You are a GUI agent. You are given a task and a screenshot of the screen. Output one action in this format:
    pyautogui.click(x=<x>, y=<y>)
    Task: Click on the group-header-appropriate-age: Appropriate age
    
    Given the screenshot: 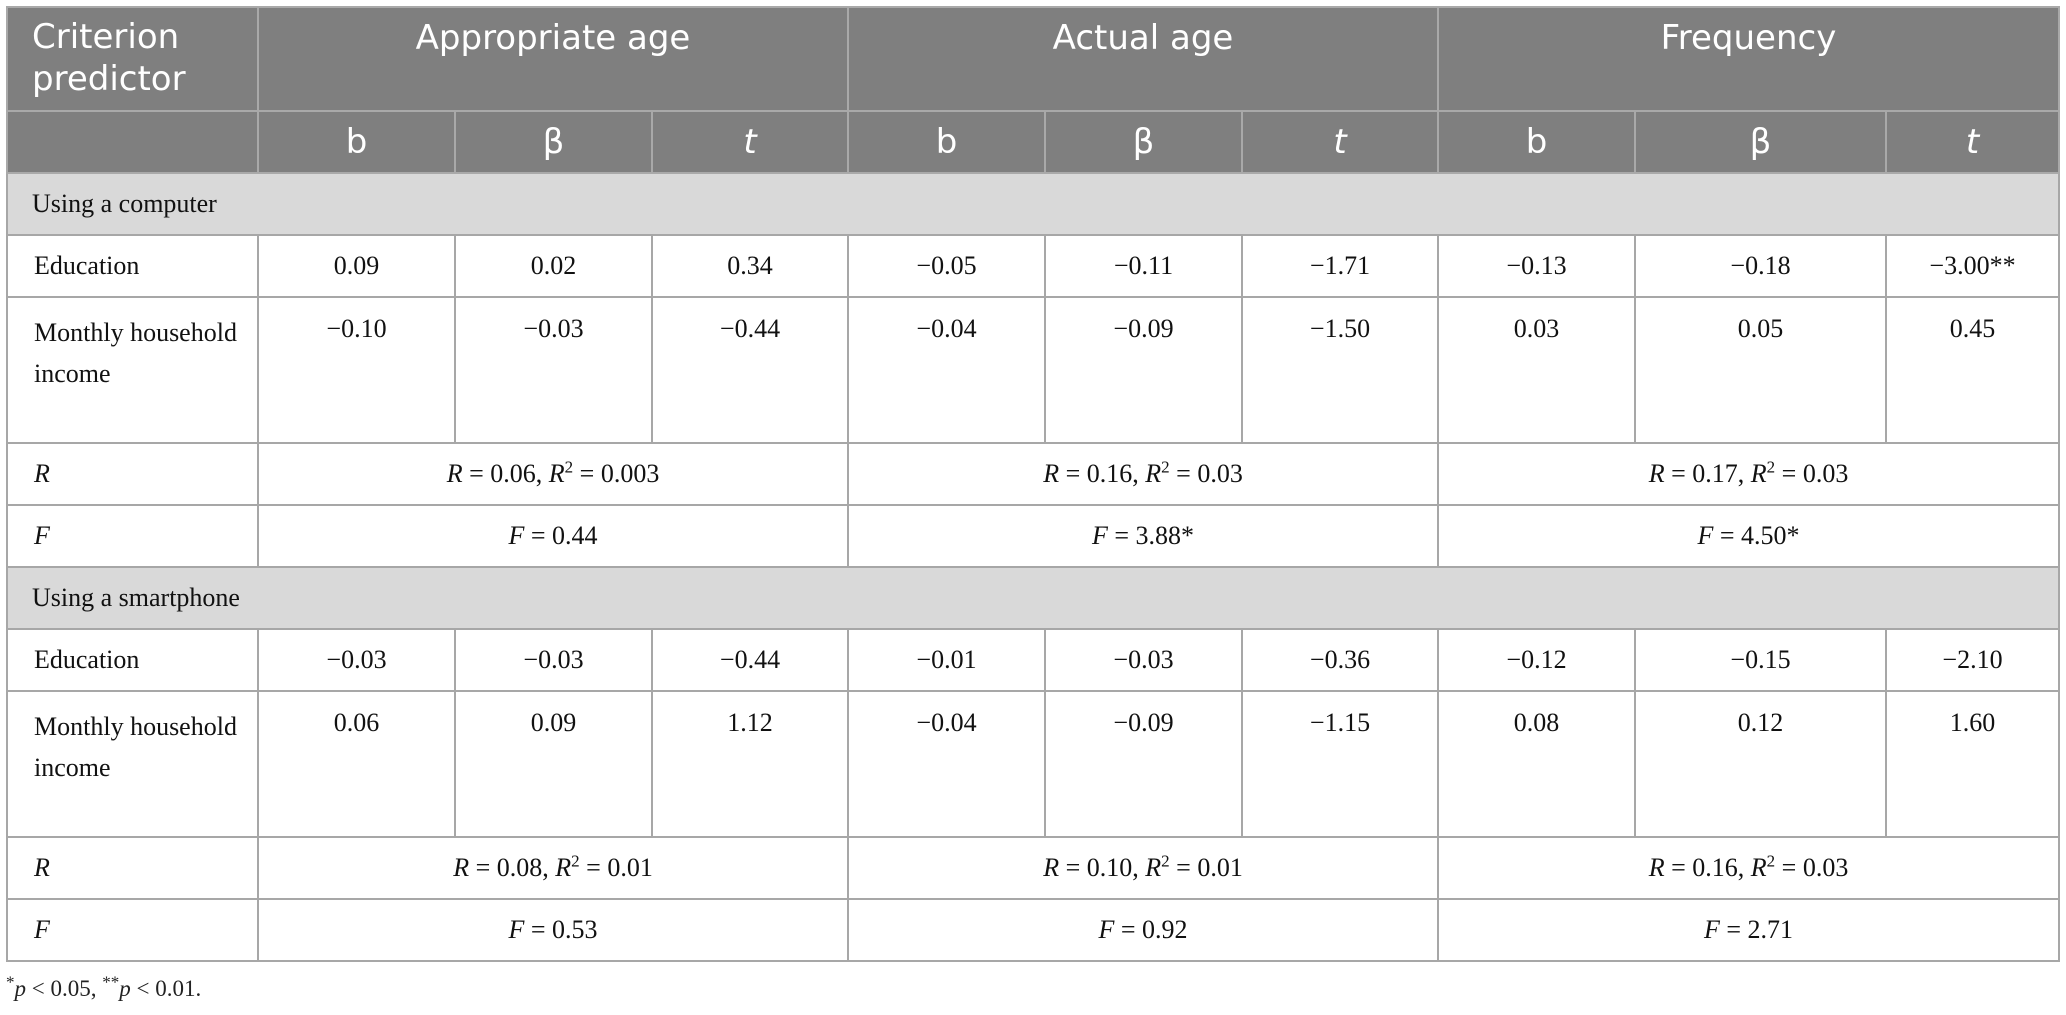 What is the action you would take?
    pyautogui.click(x=553, y=59)
    